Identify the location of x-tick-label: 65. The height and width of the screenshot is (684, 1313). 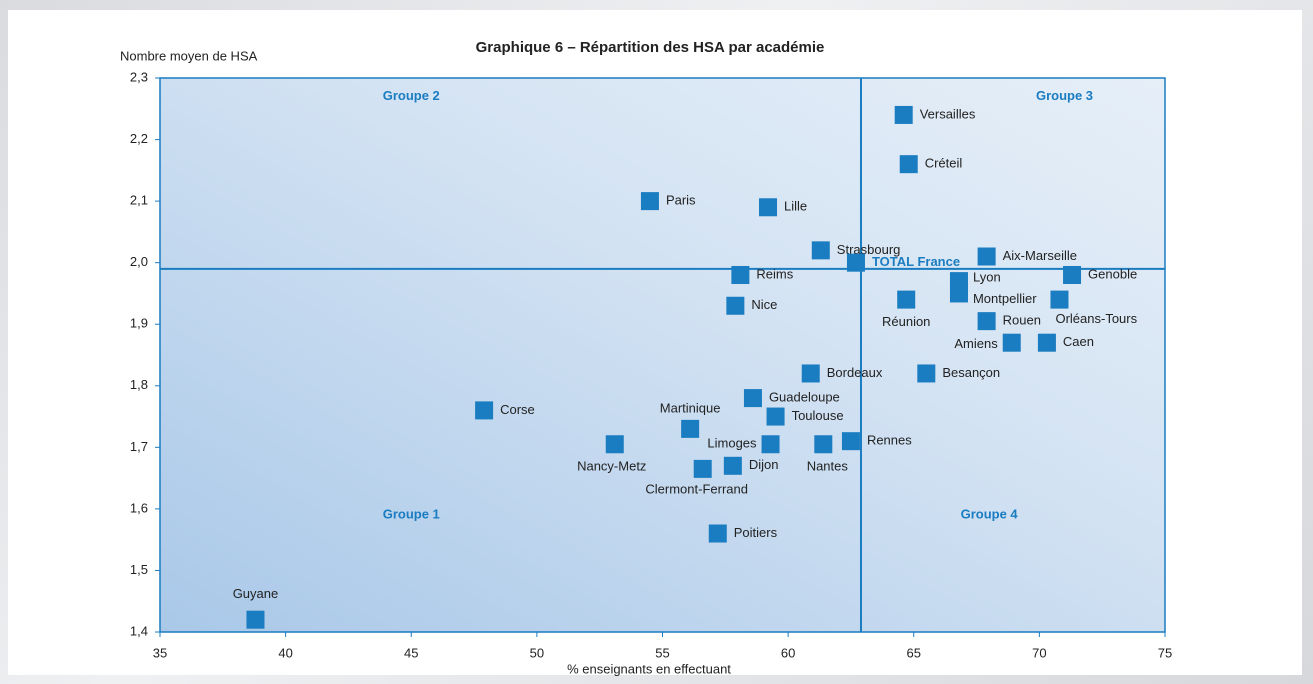
(914, 652).